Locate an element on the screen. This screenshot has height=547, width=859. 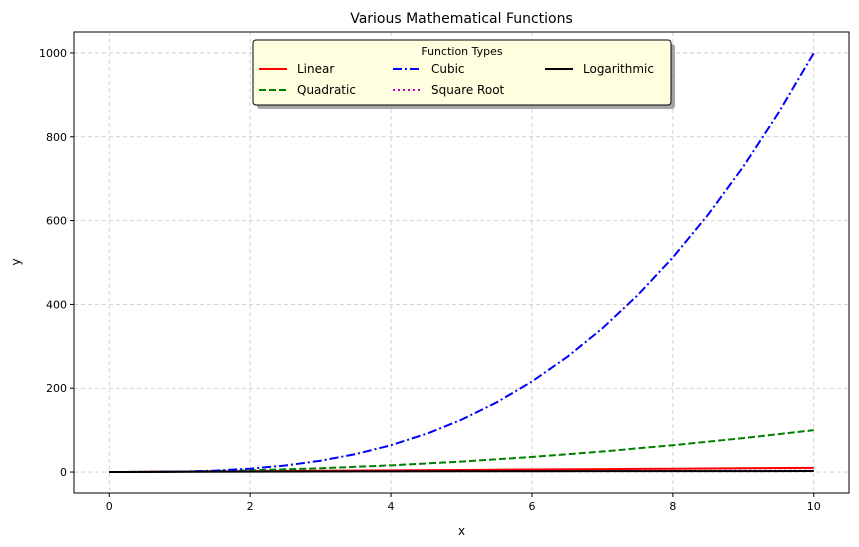
legend-entry: Square Root is located at coordinates (468, 90).